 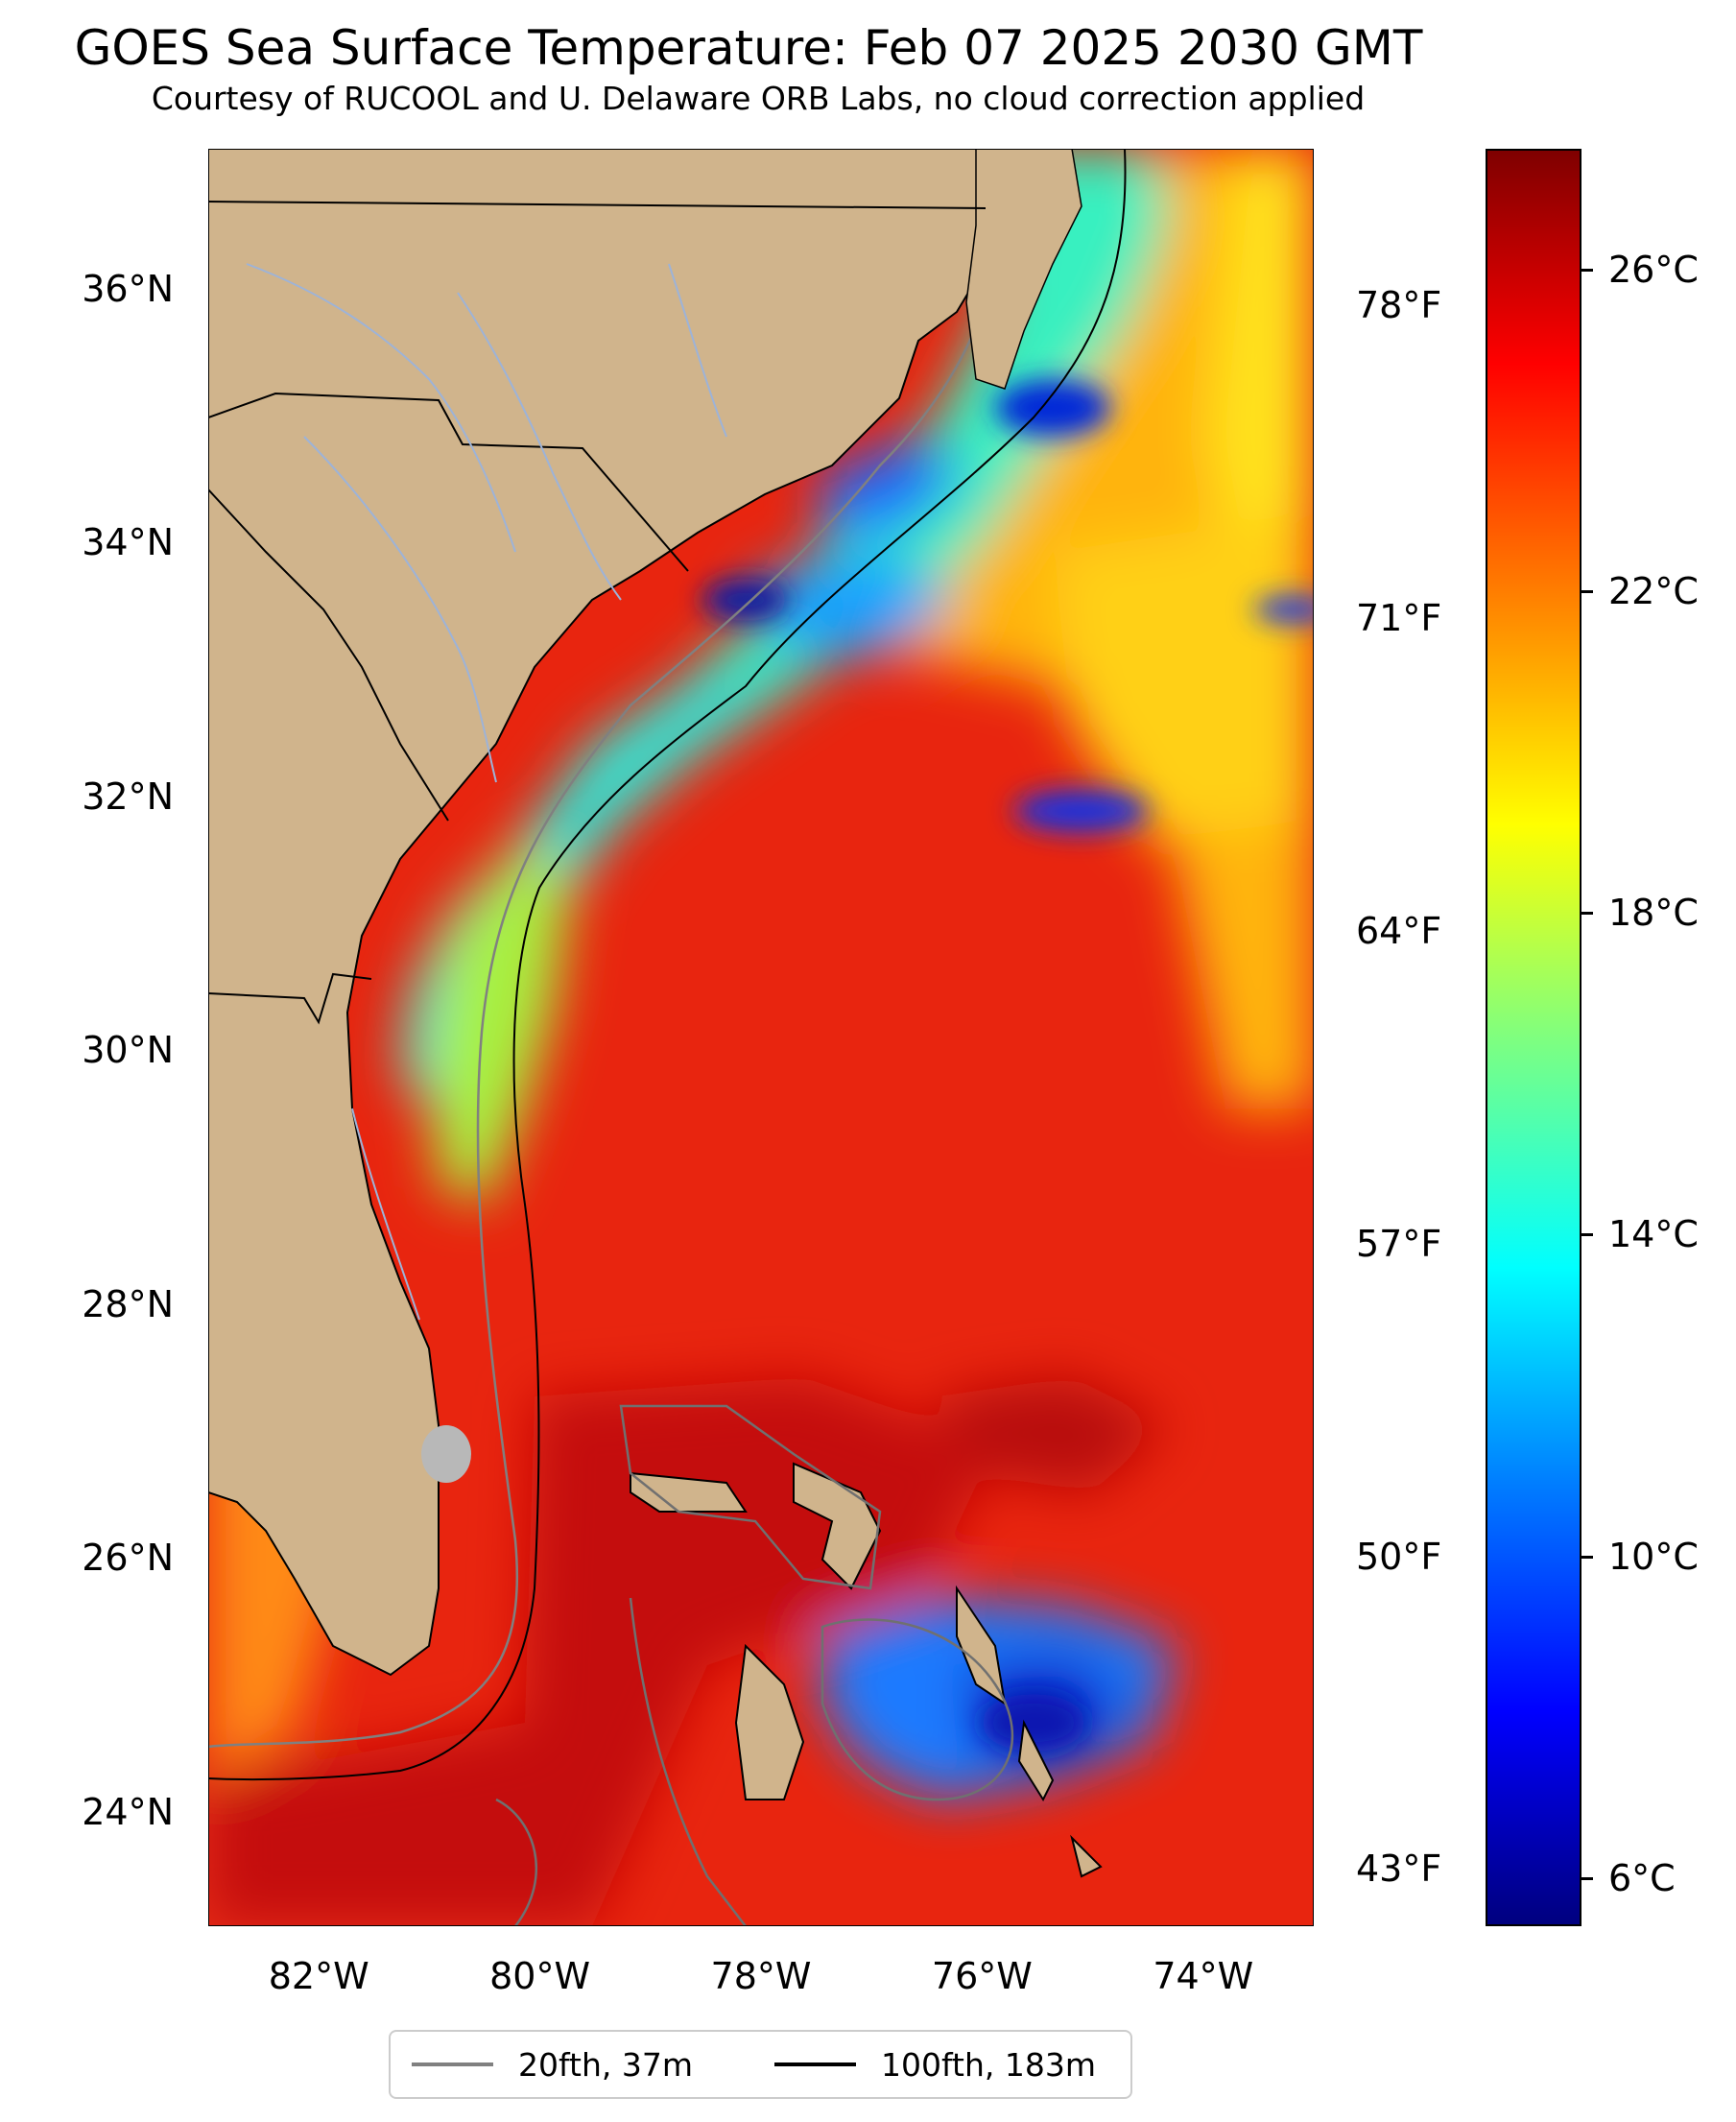 What do you see at coordinates (866, 1670) in the screenshot?
I see `bahamas-islands` at bounding box center [866, 1670].